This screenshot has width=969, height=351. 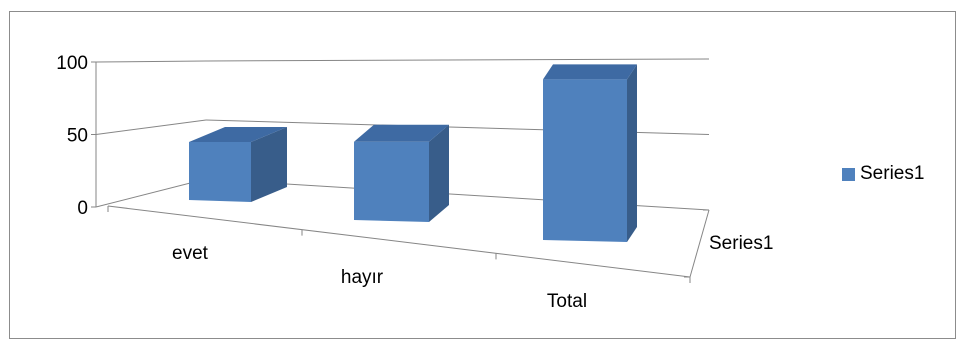 I want to click on value-axis-label-2: 100, so click(x=72, y=63).